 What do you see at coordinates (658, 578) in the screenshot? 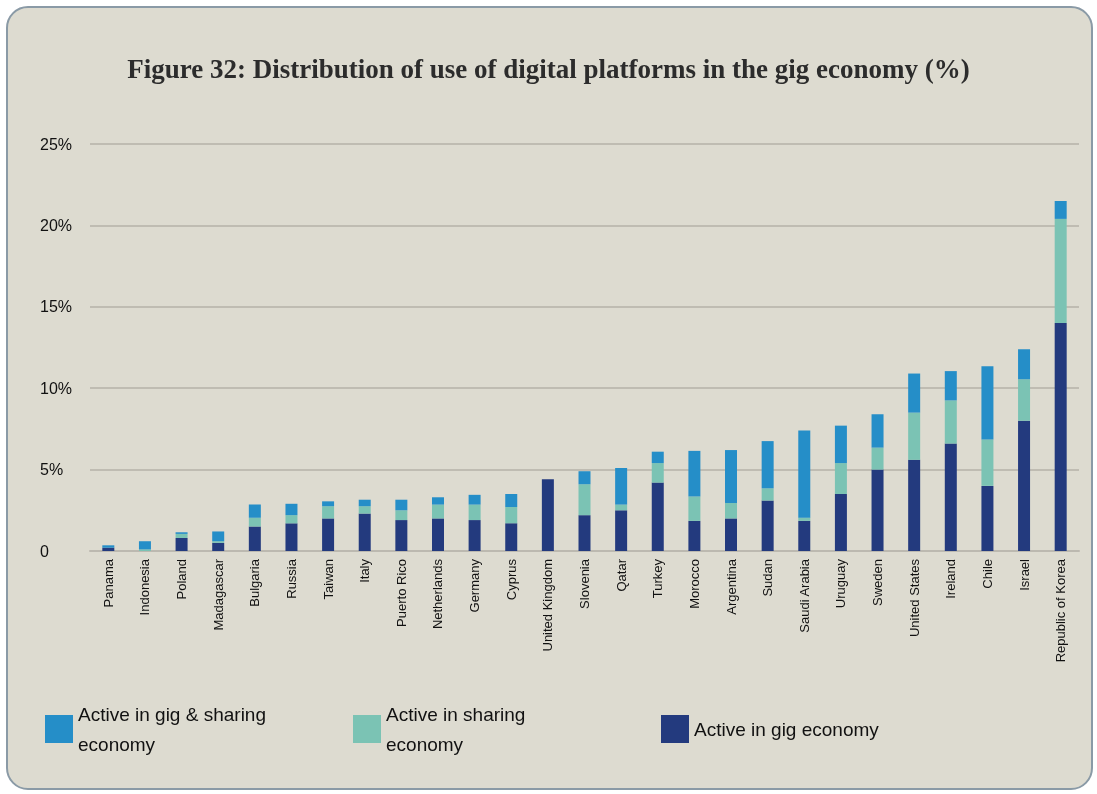
I see `x-tick-label: Turkey` at bounding box center [658, 578].